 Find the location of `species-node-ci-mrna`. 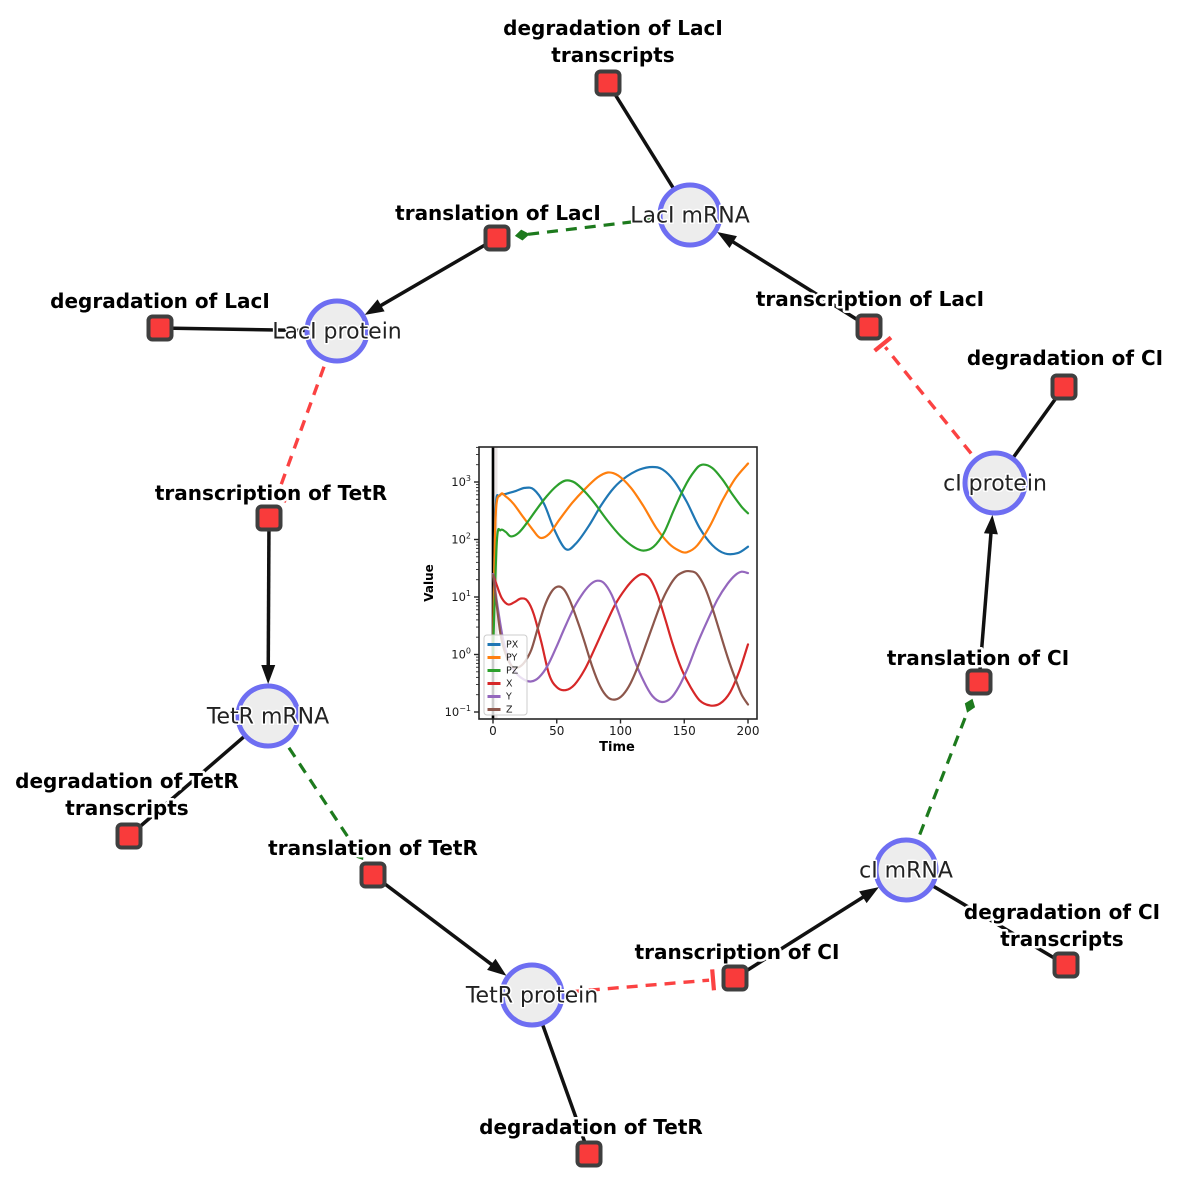

species-node-ci-mrna is located at coordinates (906, 870).